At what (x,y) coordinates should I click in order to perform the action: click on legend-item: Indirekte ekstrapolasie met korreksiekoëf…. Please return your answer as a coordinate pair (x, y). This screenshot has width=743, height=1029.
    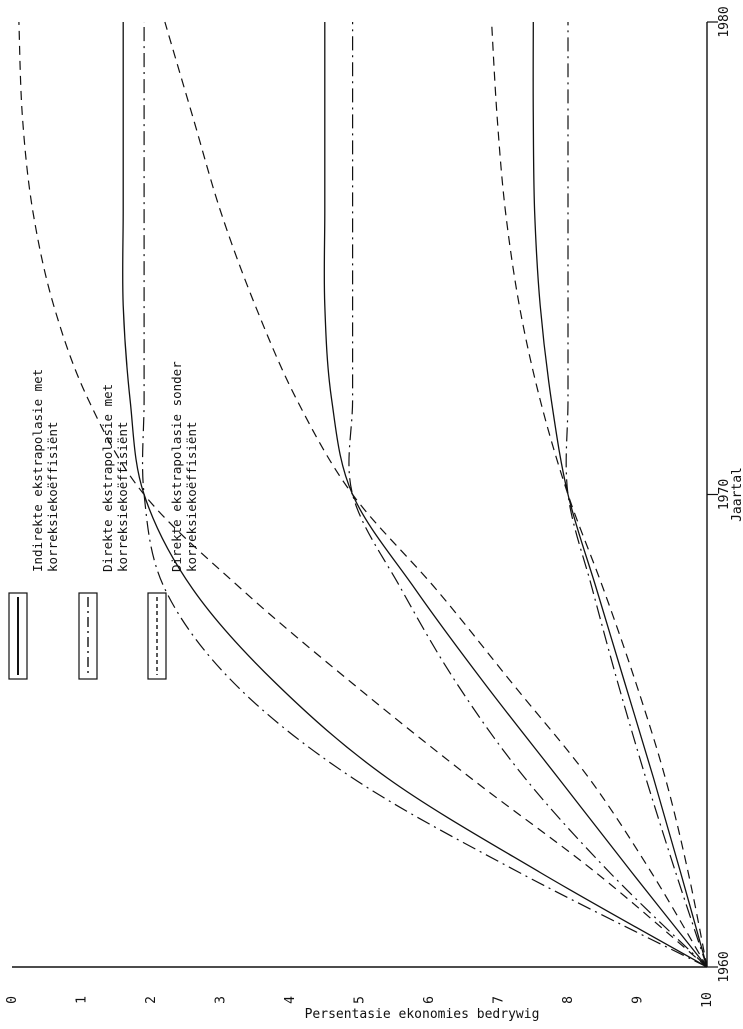
    Looking at the image, I should click on (34, 524).